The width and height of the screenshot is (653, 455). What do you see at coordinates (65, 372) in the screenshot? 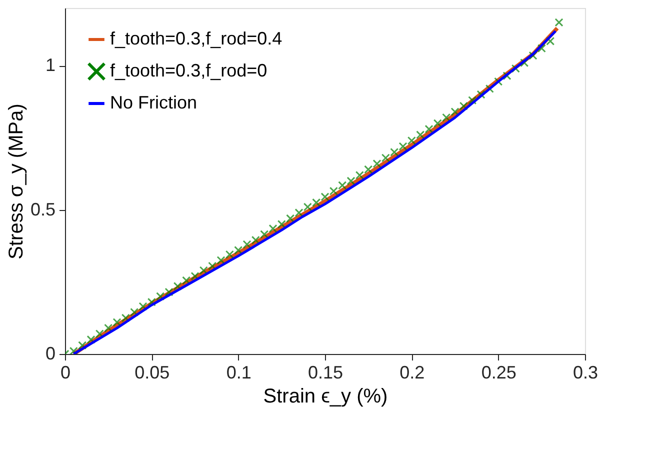
I see `x-tick-label: 0` at bounding box center [65, 372].